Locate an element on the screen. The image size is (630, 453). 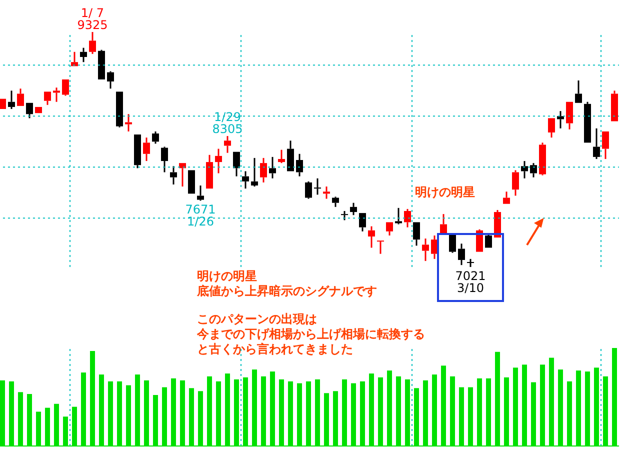
text: 明けの明星 is located at coordinates (227, 276).